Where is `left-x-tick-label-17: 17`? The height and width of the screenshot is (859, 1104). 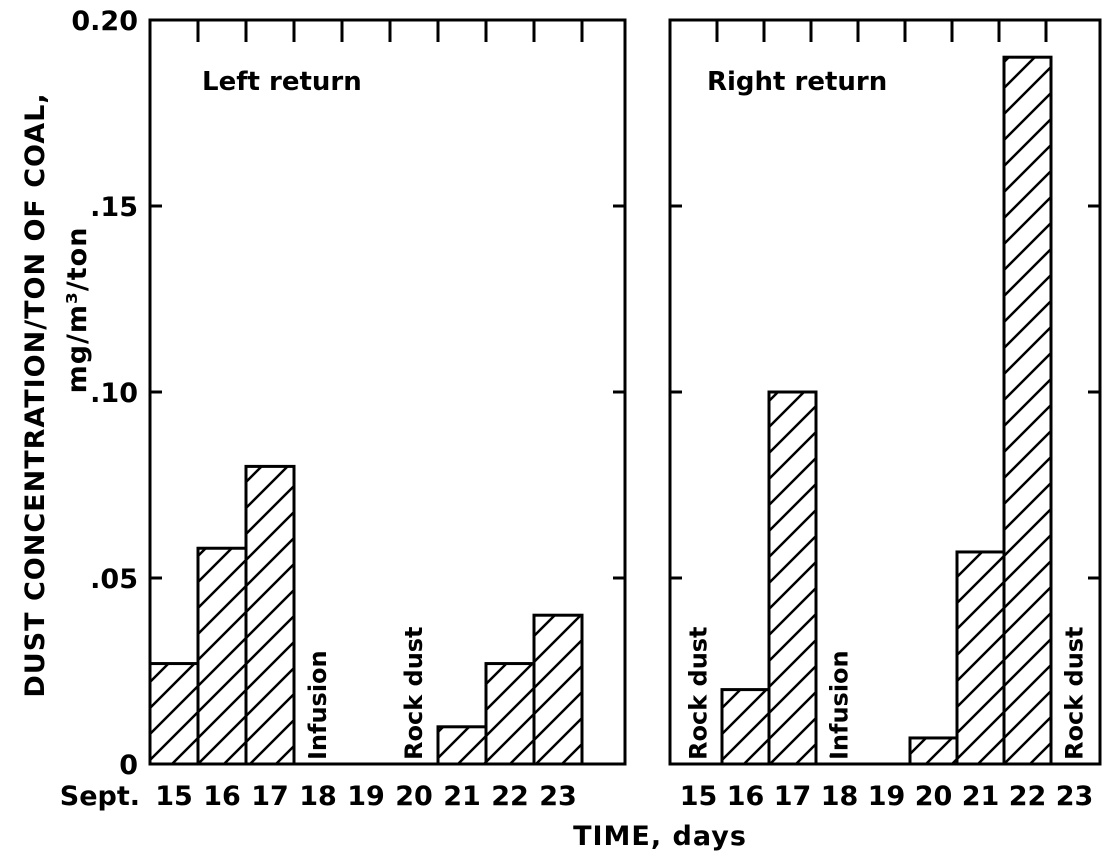 left-x-tick-label-17: 17 is located at coordinates (270, 796).